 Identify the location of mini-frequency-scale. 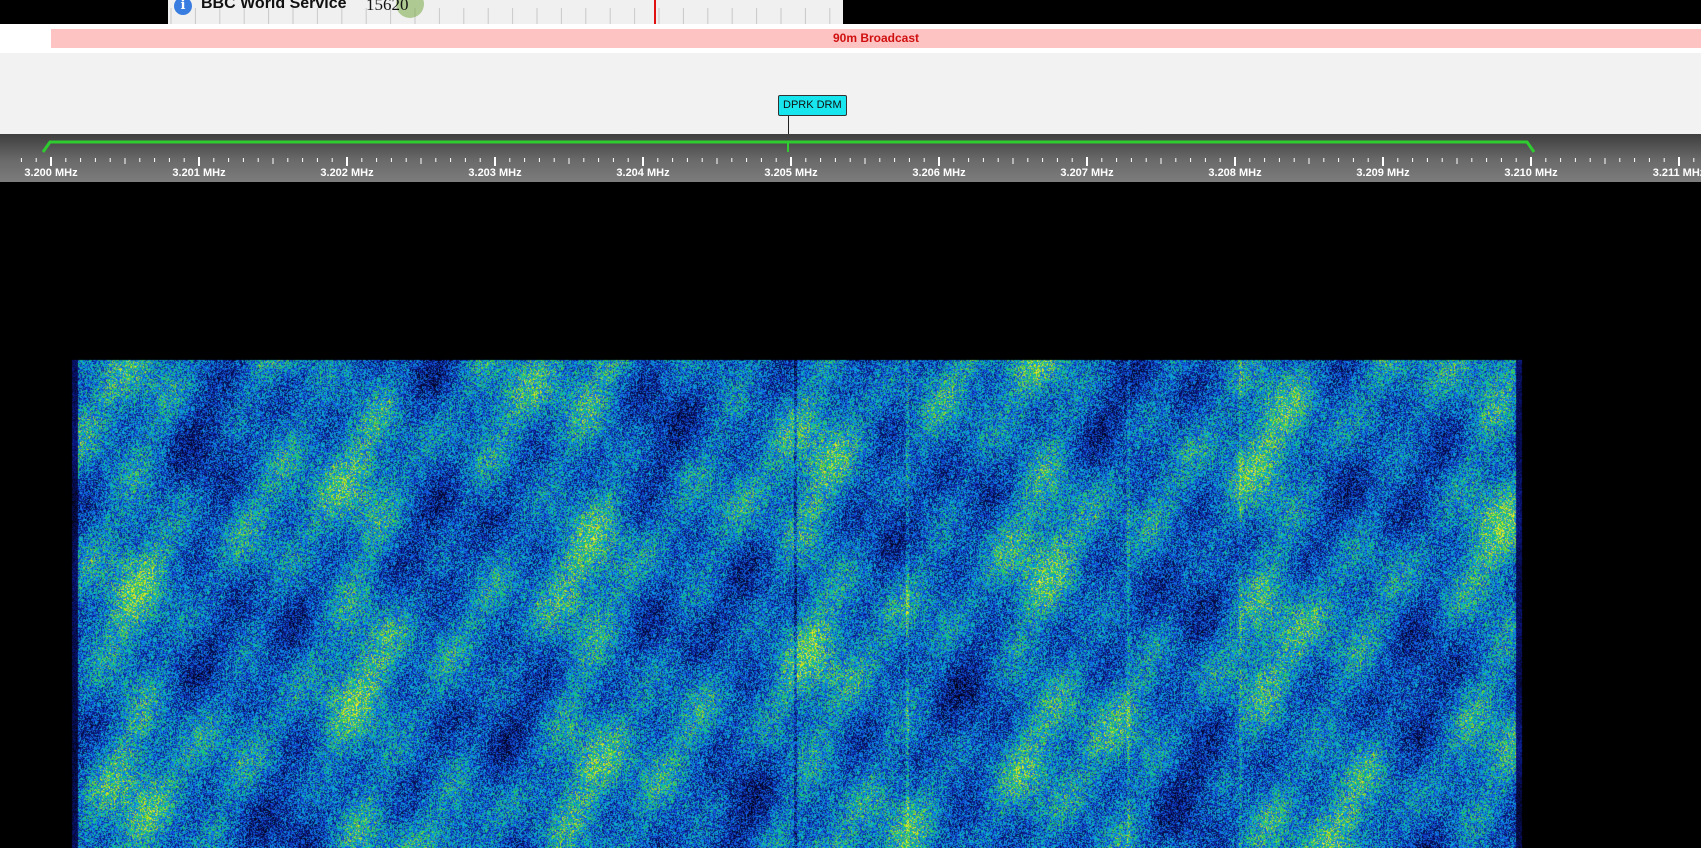
(500, 12).